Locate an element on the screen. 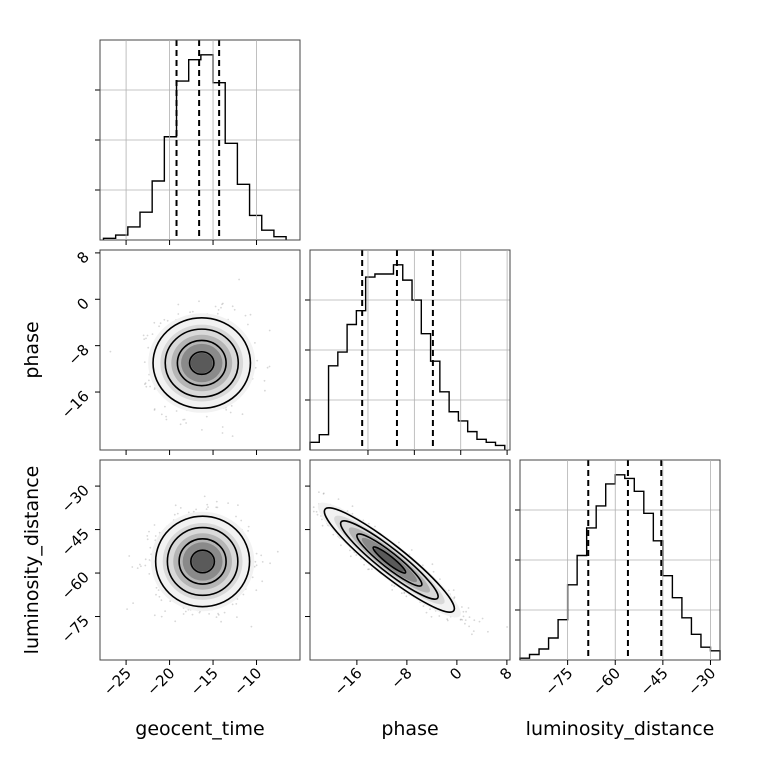 The height and width of the screenshot is (760, 760). contour-geocent-phase-y-tick-label-0: 8 is located at coordinates (82, 257).